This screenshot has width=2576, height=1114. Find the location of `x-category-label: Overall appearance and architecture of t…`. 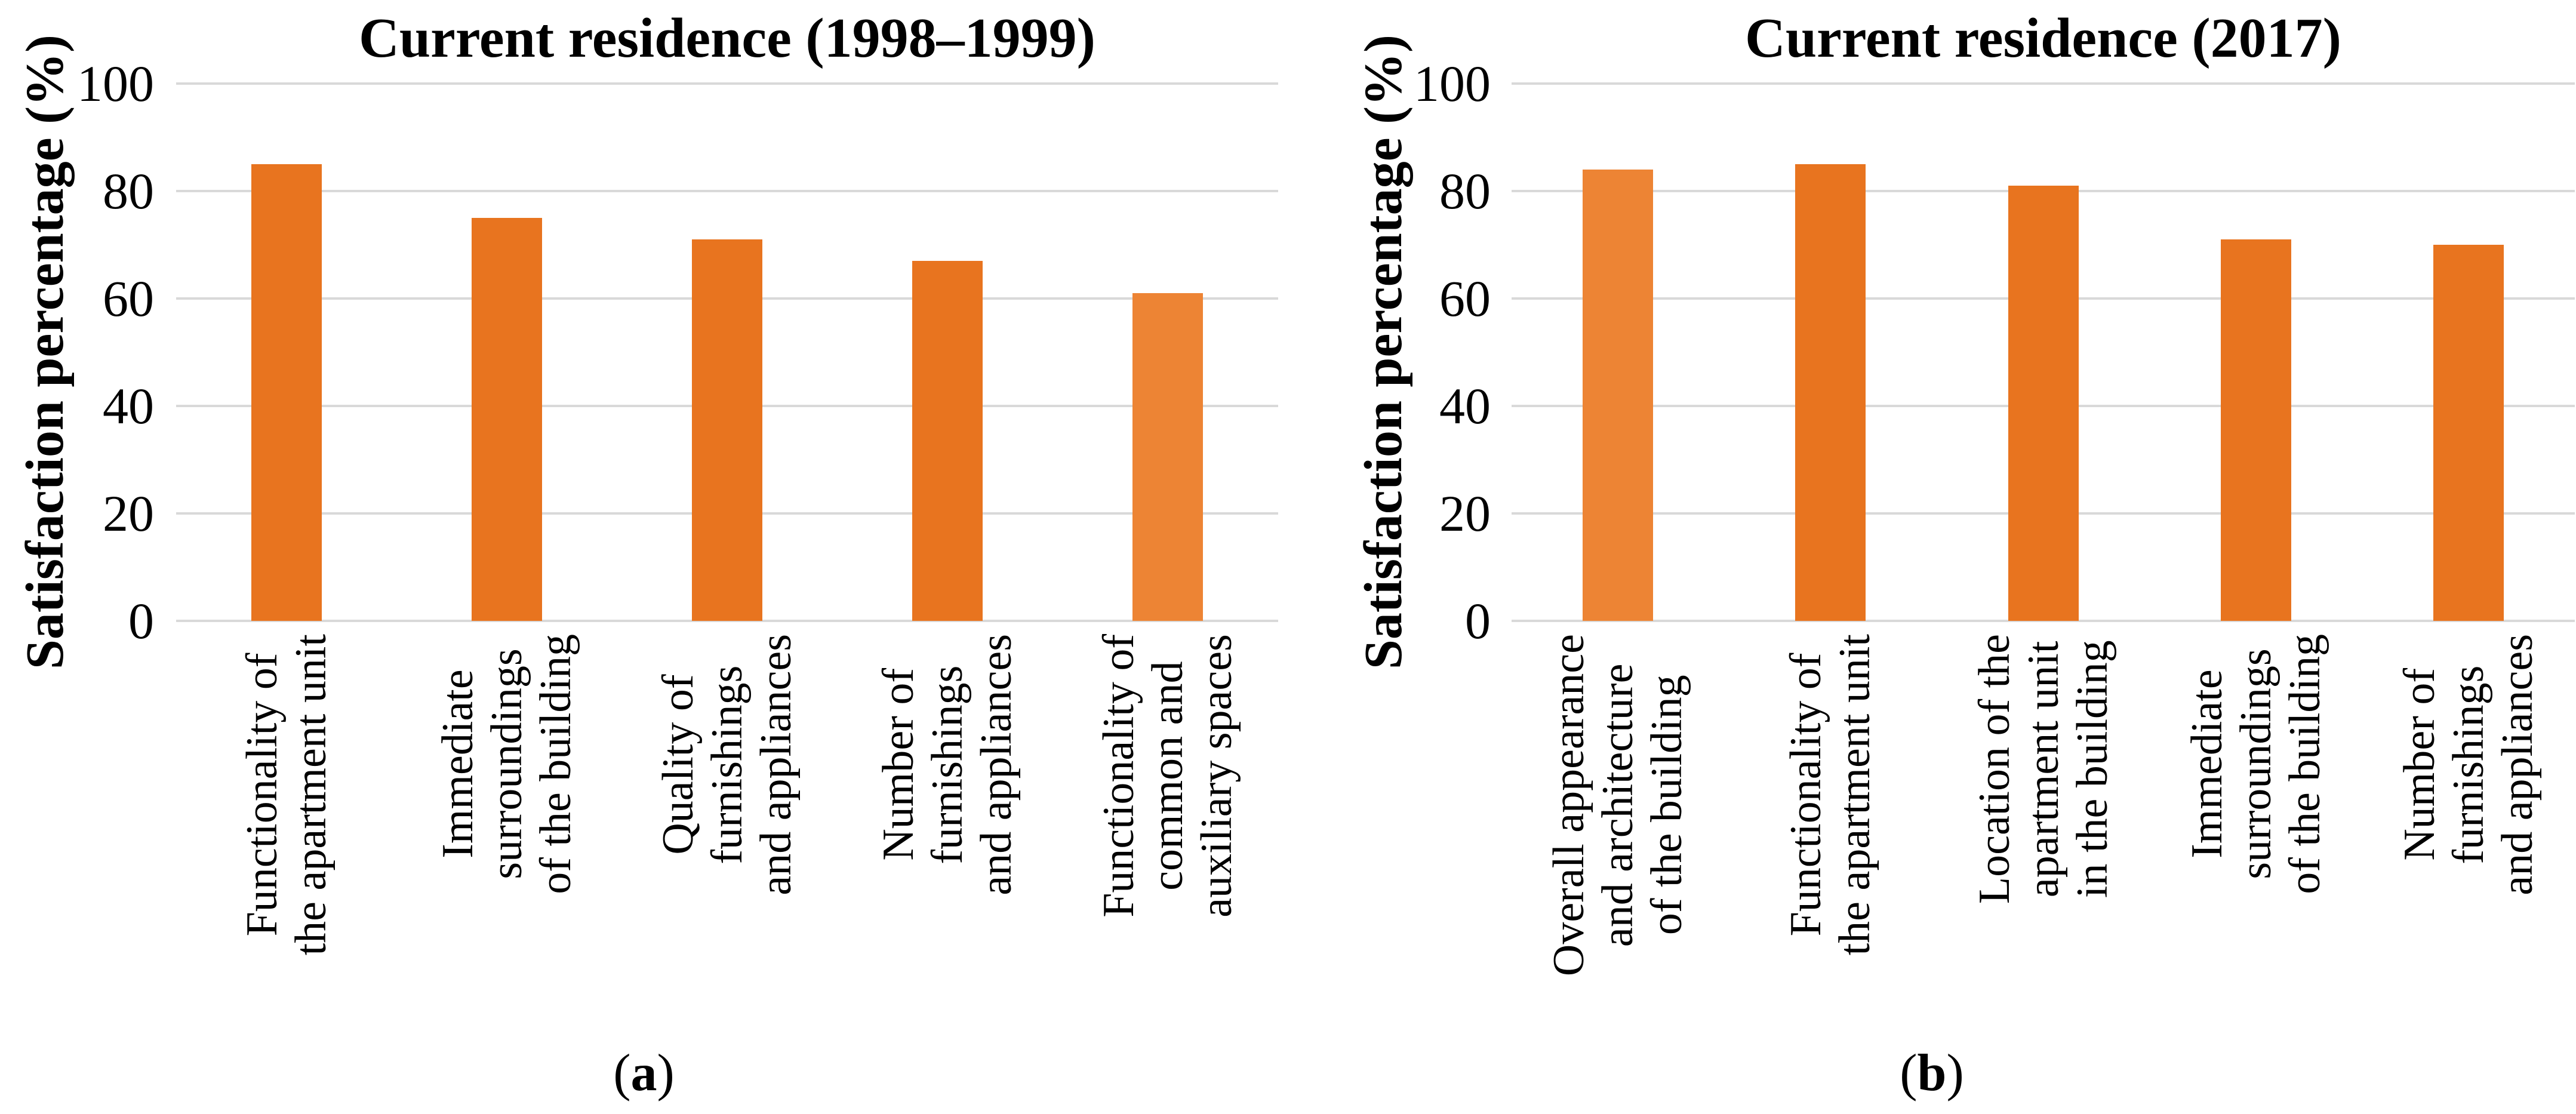

x-category-label: Overall appearance and architecture of t… is located at coordinates (1618, 805).